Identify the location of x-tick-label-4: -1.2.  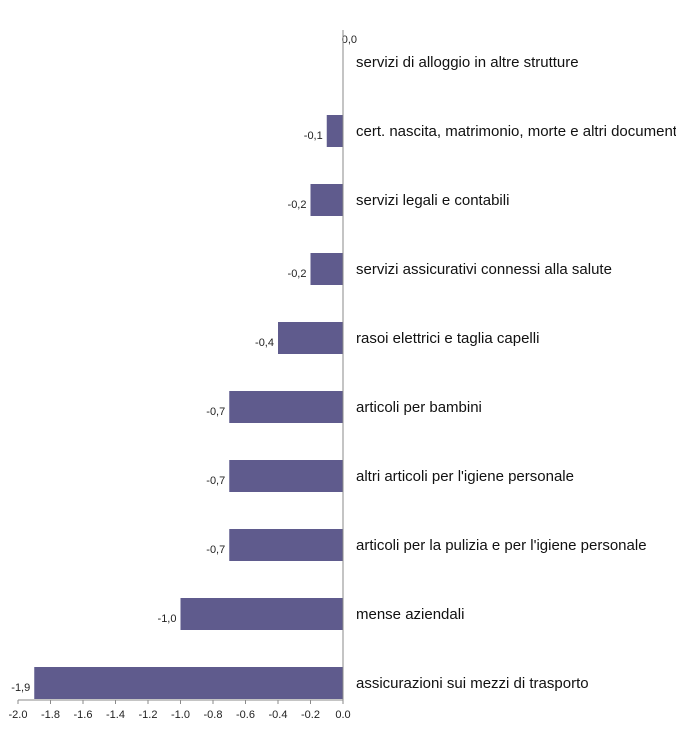
(148, 715).